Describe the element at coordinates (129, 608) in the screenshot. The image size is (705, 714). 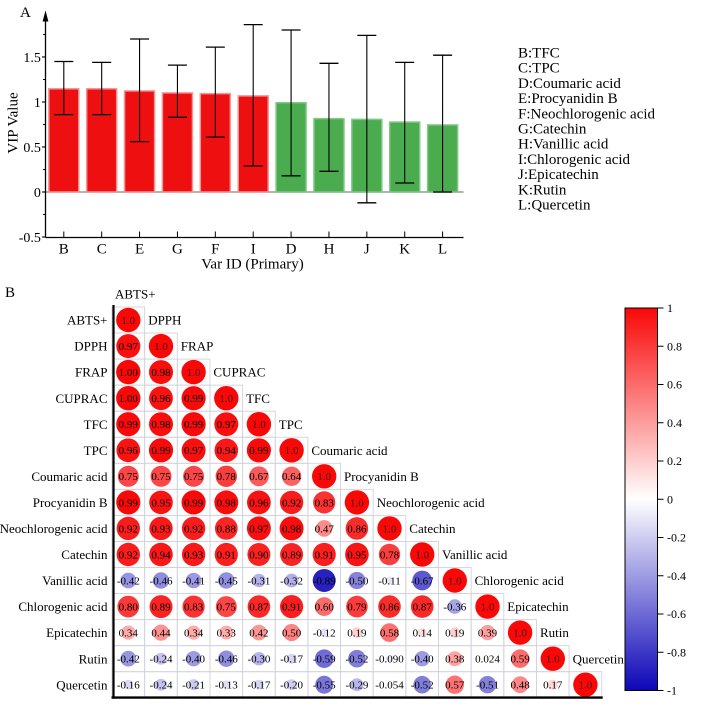
I see `svg-text: 0.80` at that location.